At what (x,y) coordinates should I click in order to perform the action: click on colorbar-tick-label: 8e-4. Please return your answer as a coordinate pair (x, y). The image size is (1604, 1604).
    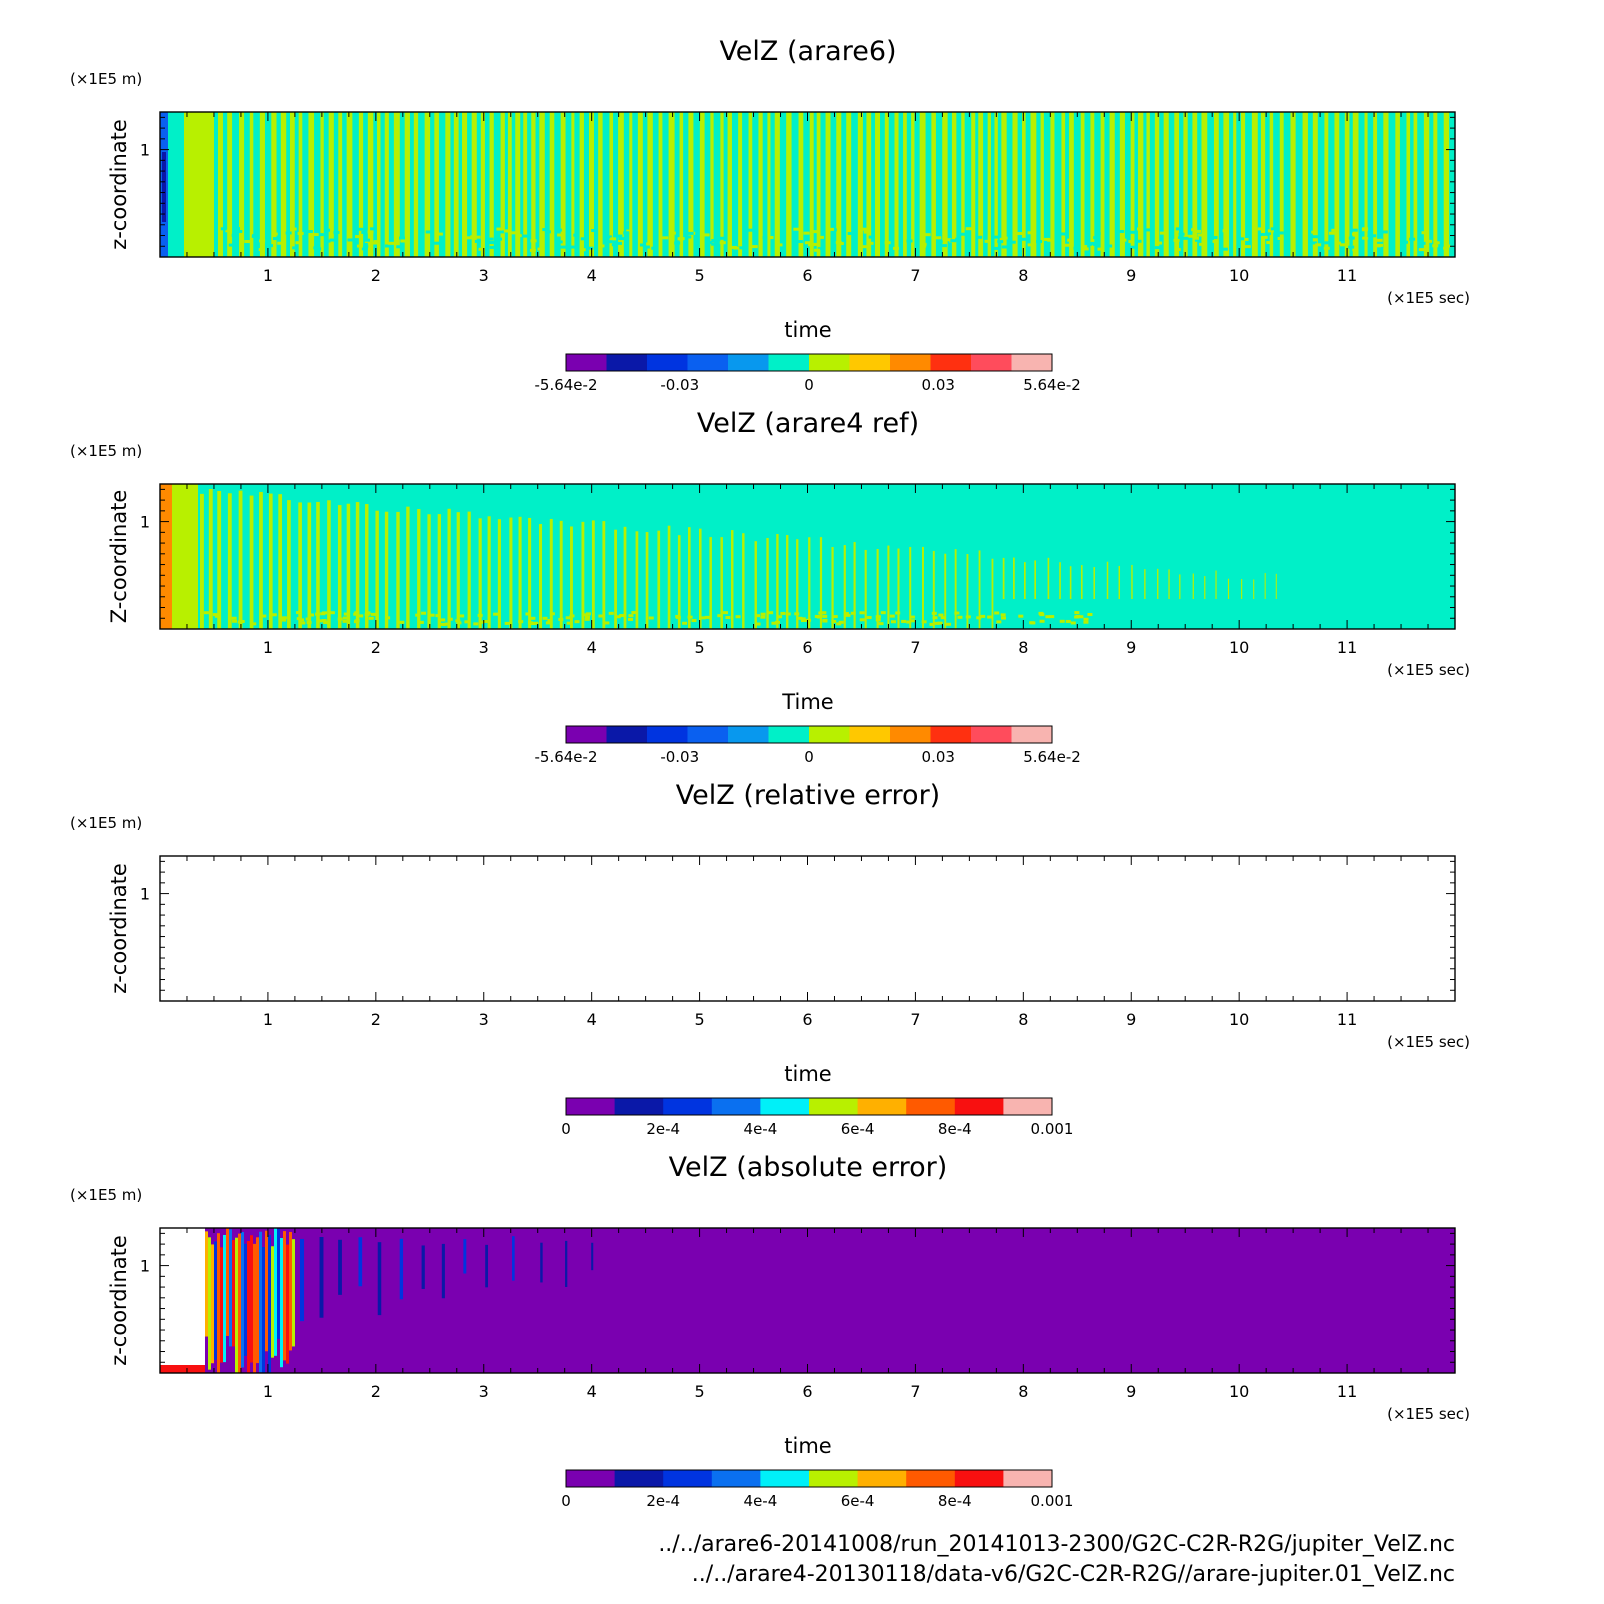
    Looking at the image, I should click on (955, 1501).